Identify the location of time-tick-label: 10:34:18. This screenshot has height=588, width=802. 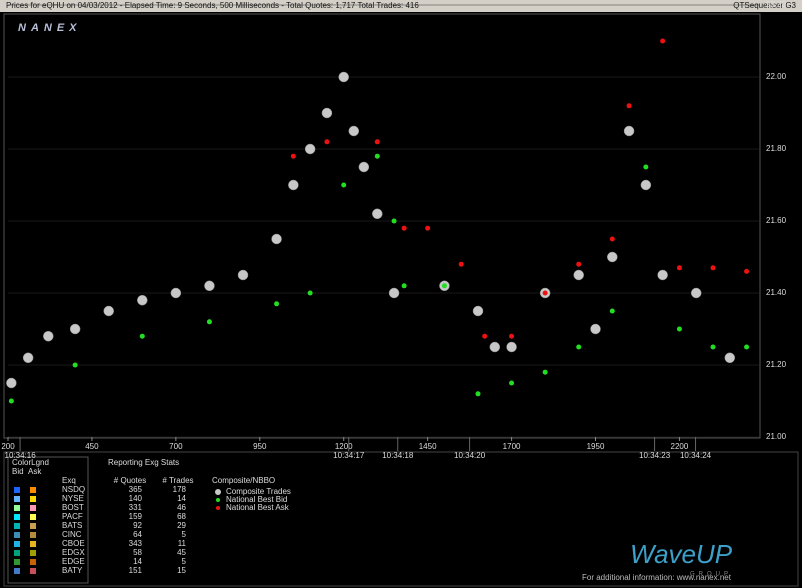
(398, 455).